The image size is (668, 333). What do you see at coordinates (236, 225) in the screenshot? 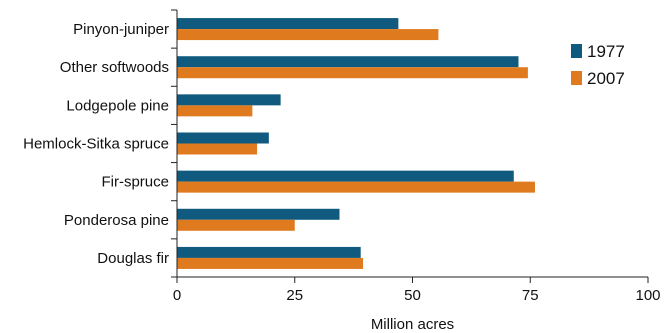
I see `bar-2007-ponderosa-pine` at bounding box center [236, 225].